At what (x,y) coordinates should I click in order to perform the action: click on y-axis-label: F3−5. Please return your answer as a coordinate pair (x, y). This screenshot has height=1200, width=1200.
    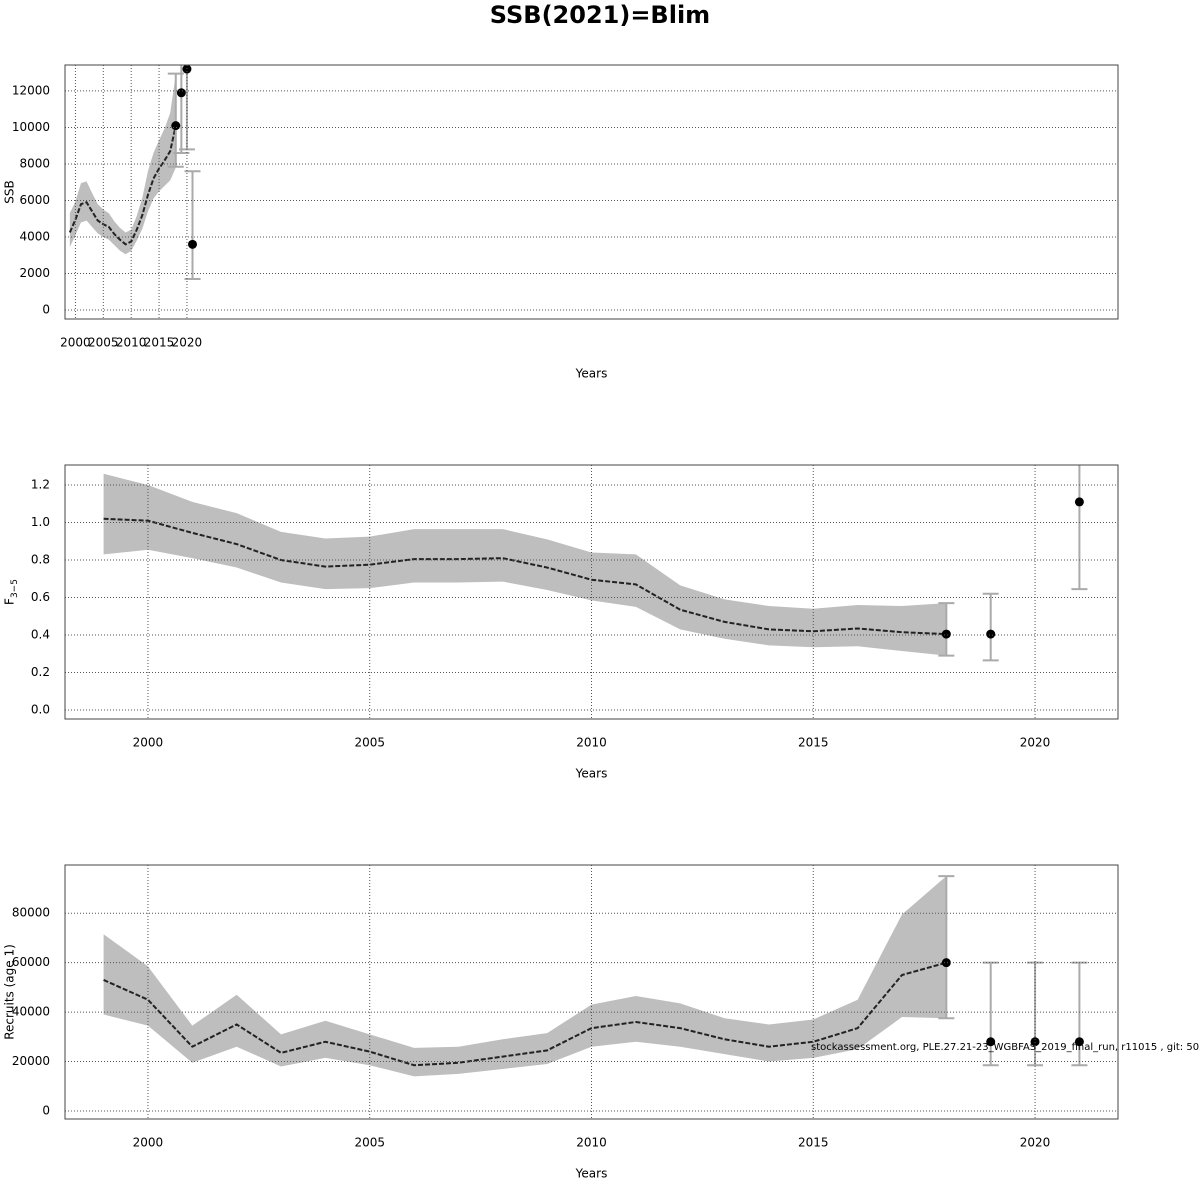
    Looking at the image, I should click on (11, 592).